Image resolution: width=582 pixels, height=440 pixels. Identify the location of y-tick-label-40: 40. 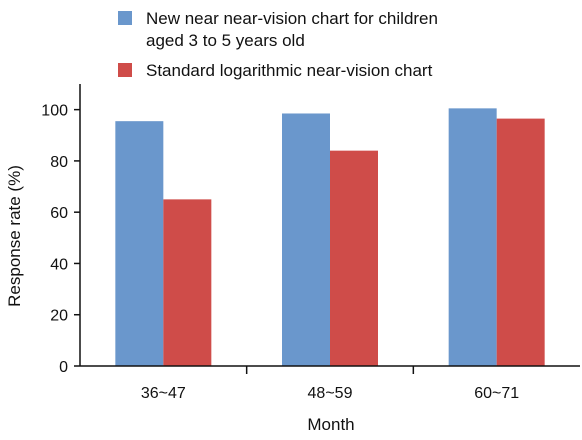
(59, 264).